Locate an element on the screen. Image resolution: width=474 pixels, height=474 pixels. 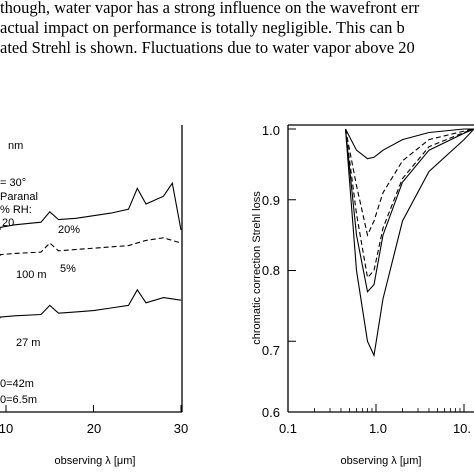
left-anno-27m: 27 m is located at coordinates (28, 343).